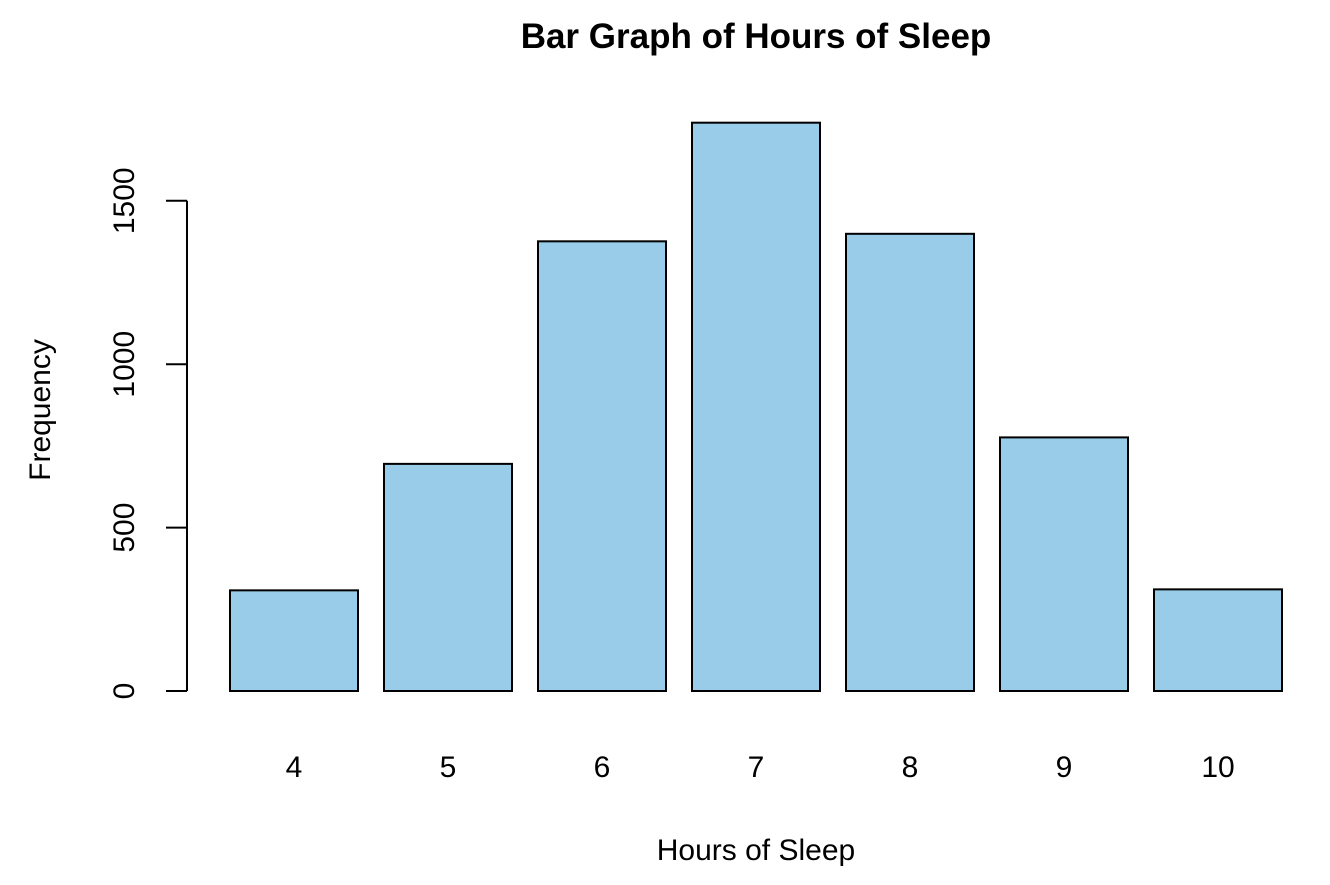 This screenshot has height=885, width=1330. I want to click on chart-title: Bar Graph of Hours of Sleep, so click(756, 36).